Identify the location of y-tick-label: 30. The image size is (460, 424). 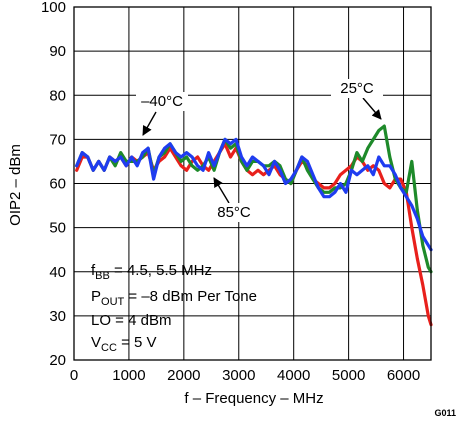
(57, 316).